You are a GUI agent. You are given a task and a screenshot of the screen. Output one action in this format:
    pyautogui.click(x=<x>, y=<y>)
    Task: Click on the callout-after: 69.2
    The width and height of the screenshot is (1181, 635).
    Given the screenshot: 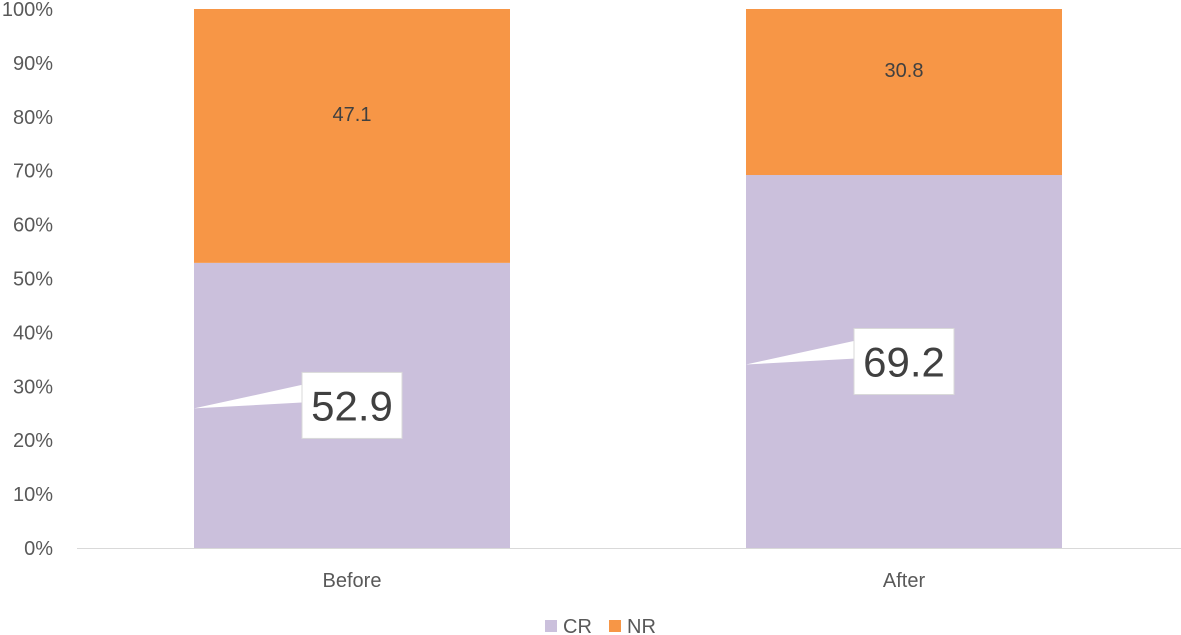 What is the action you would take?
    pyautogui.click(x=850, y=362)
    